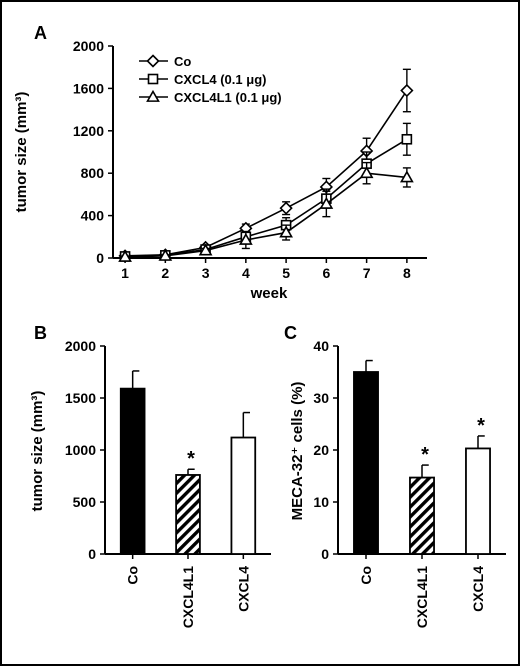 This screenshot has width=520, height=669. I want to click on legend-cxcl4-0-1-g-swatch-marker, so click(153, 79).